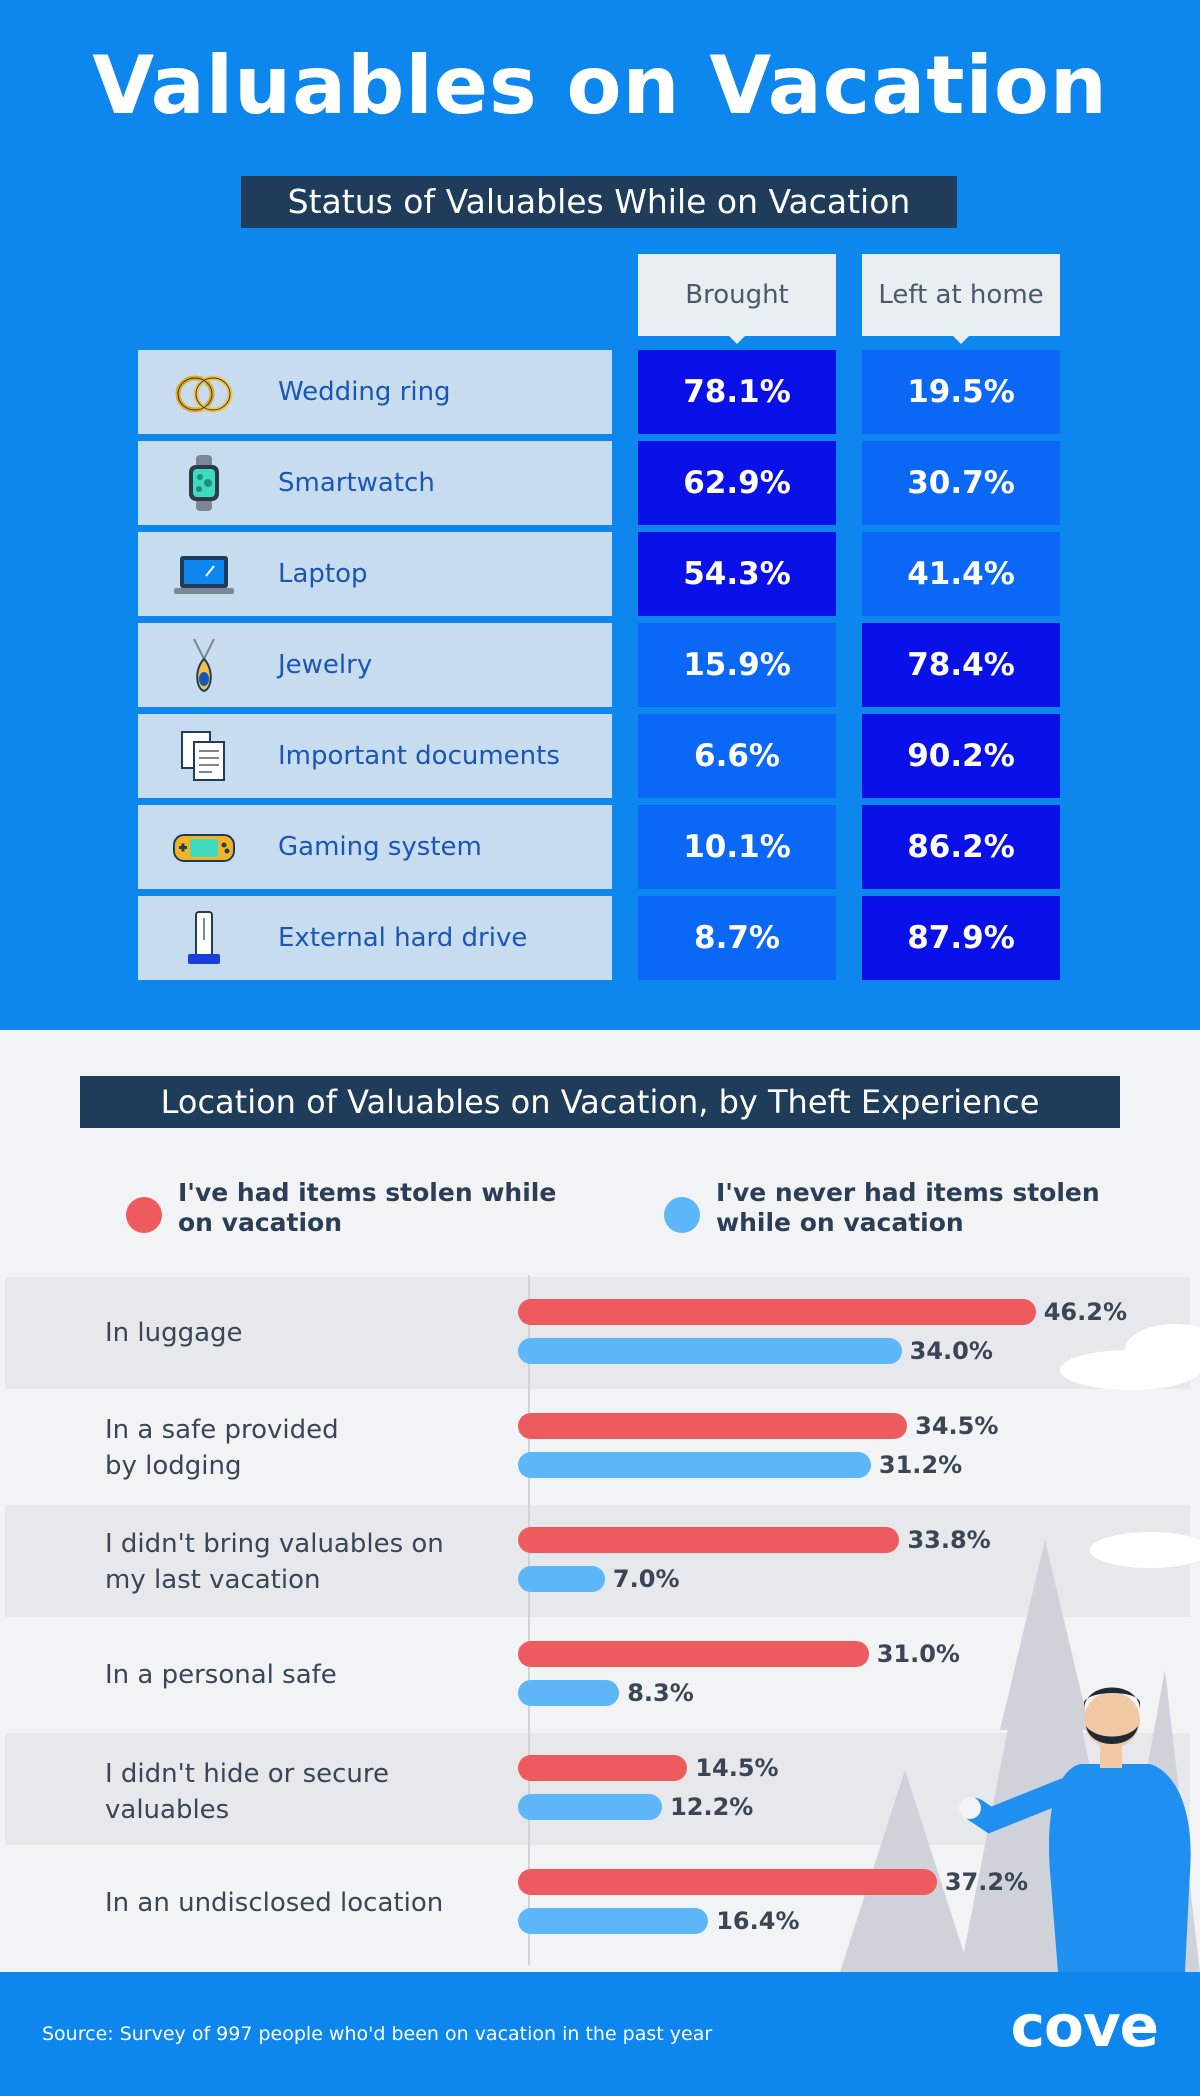 The height and width of the screenshot is (2096, 1200). Describe the element at coordinates (173, 1466) in the screenshot. I see `category-label-line: by lodging` at that location.